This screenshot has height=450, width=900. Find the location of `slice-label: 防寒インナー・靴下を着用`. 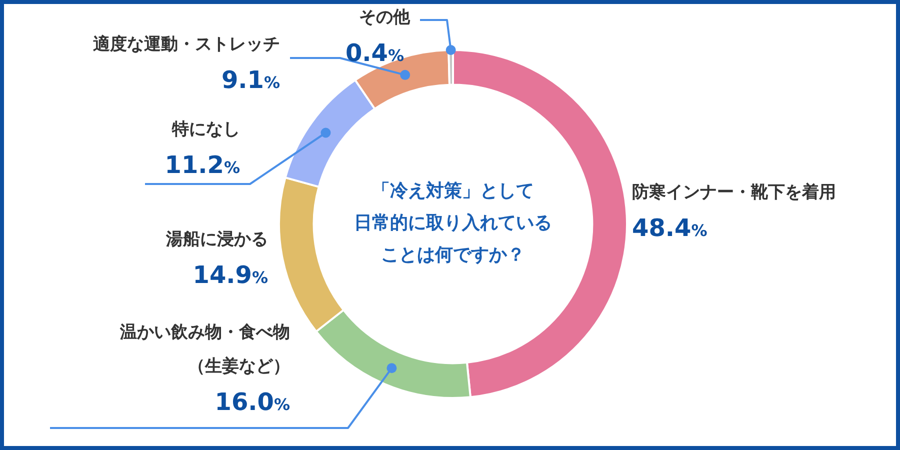

slice-label: 防寒インナー・靴下を着用 is located at coordinates (734, 192).